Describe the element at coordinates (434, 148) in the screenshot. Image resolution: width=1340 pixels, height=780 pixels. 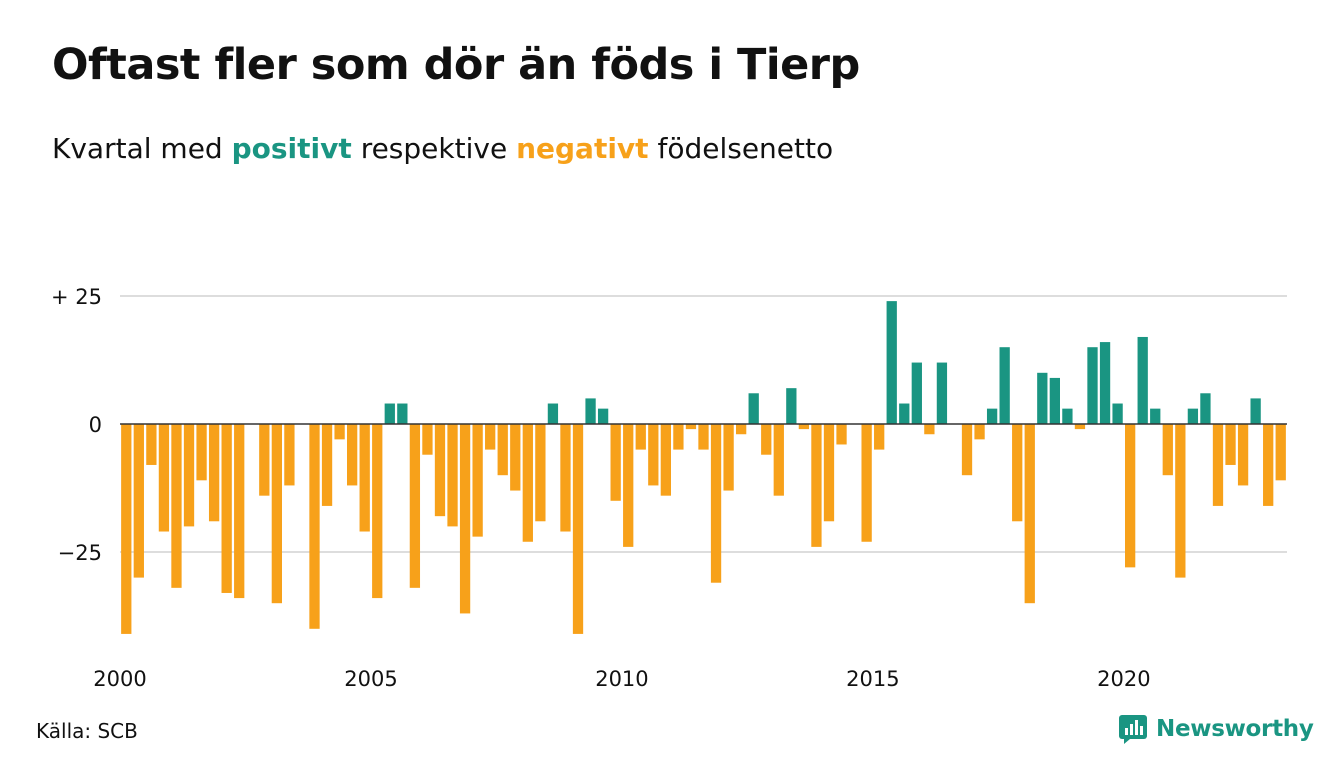
I see `subtitle-mid: respektive` at that location.